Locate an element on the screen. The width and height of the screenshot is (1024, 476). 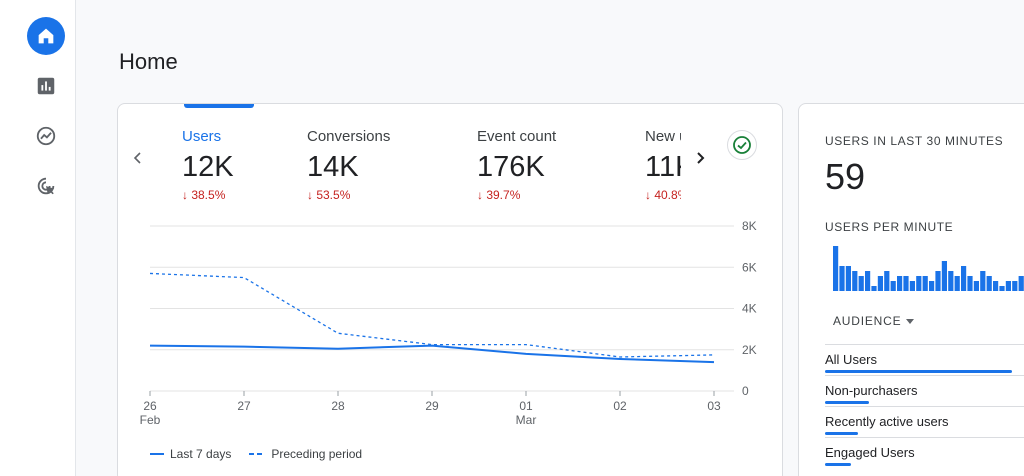
audience-row: All Users is located at coordinates (924, 359).